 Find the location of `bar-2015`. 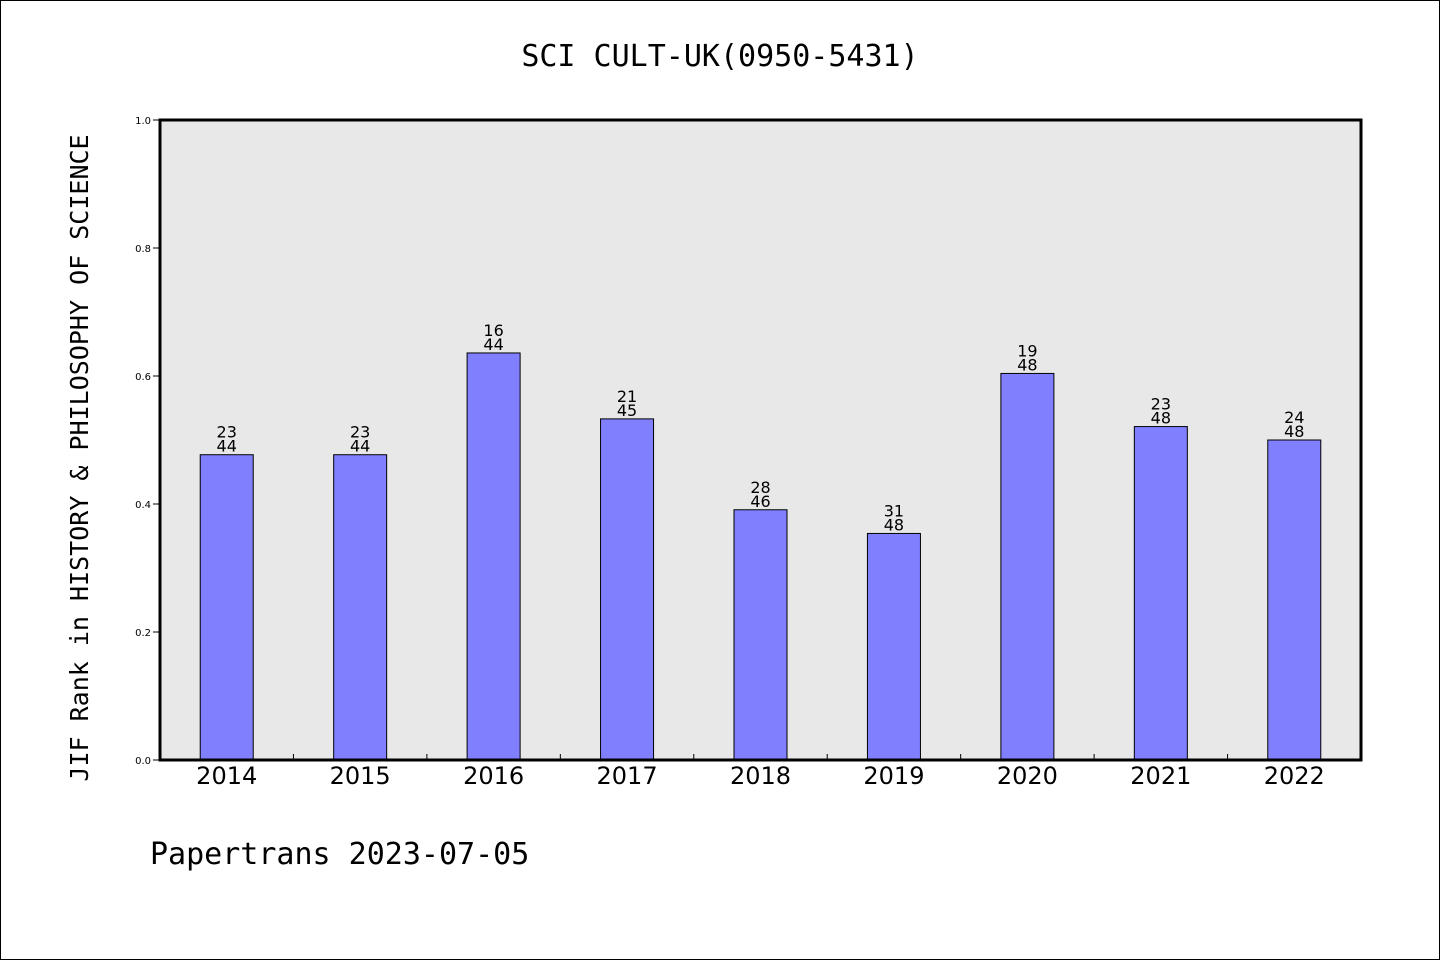

bar-2015 is located at coordinates (360, 607).